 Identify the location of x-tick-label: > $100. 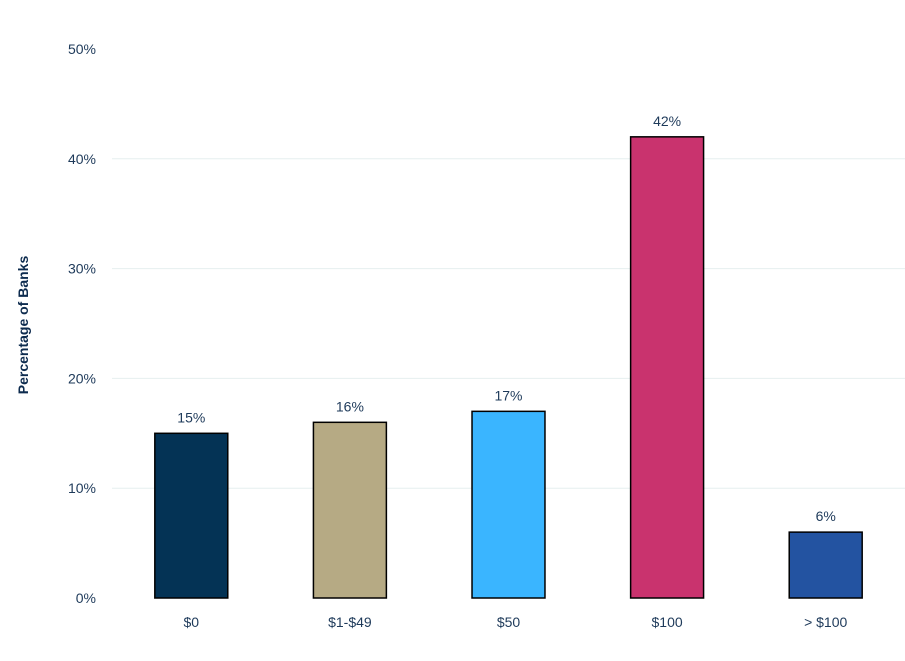
(825, 622).